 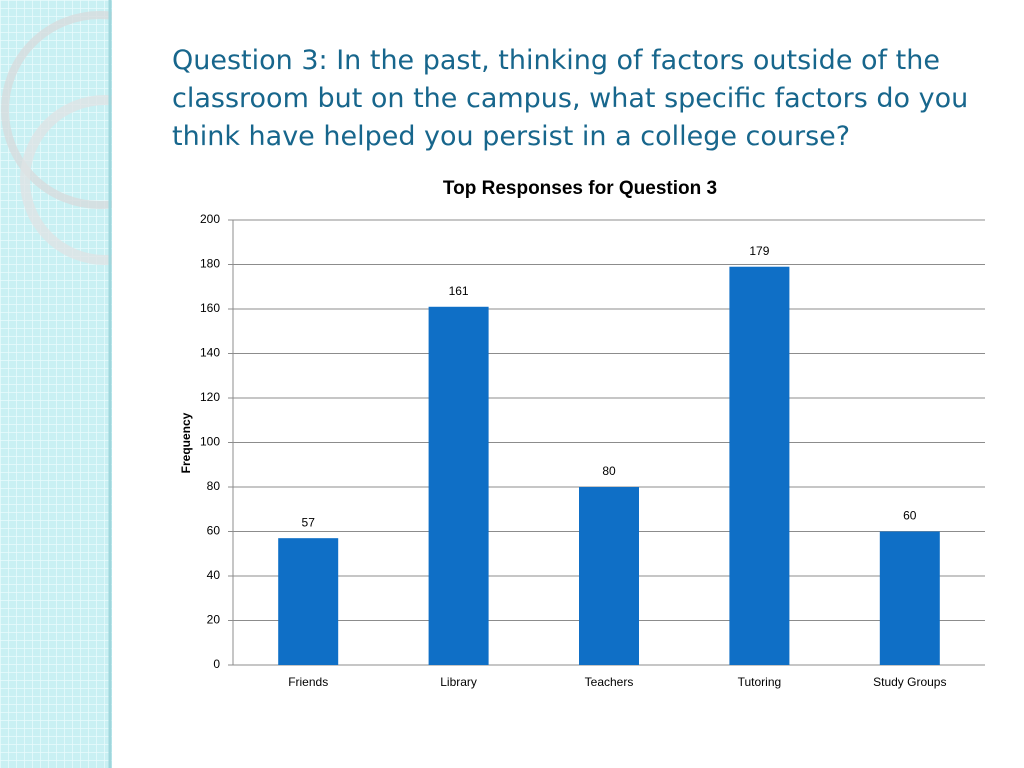 What do you see at coordinates (308, 682) in the screenshot?
I see `x-tick-label: Friends` at bounding box center [308, 682].